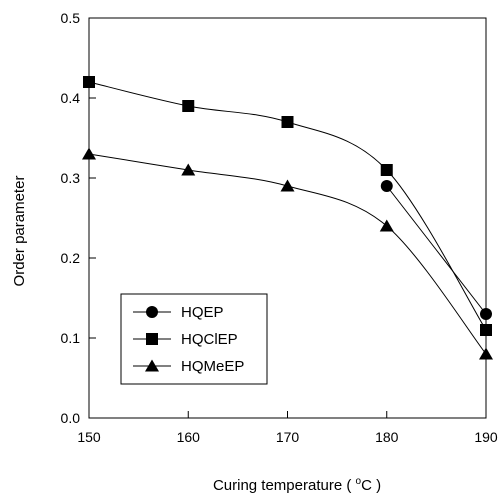 The height and width of the screenshot is (494, 504). I want to click on legend-marker-hqep, so click(152, 312).